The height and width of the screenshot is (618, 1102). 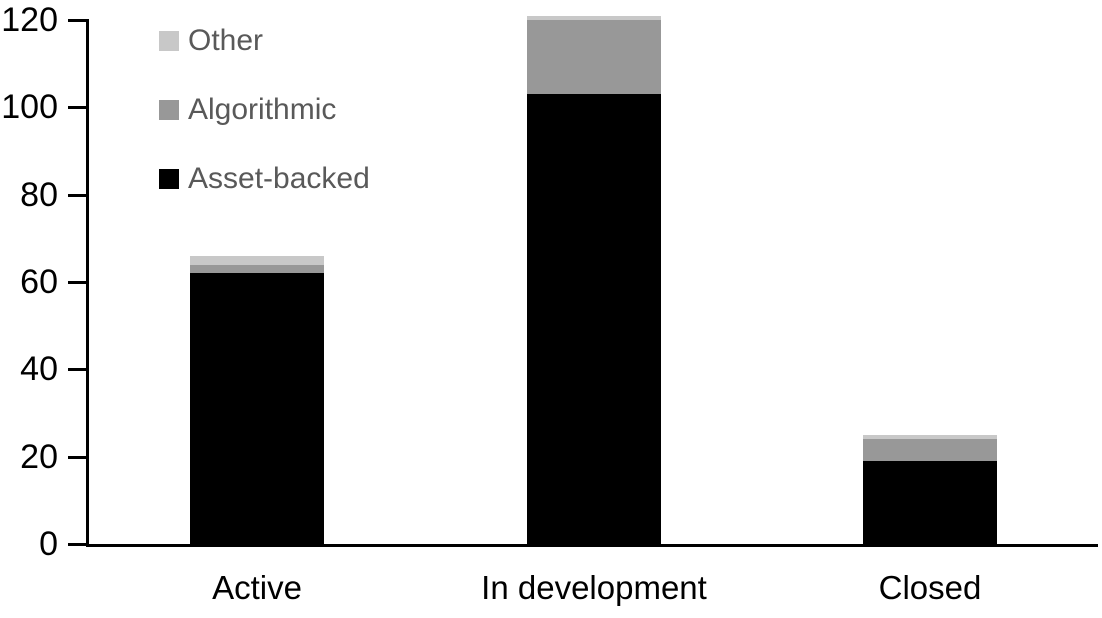 What do you see at coordinates (930, 587) in the screenshot?
I see `x-category-label: Closed` at bounding box center [930, 587].